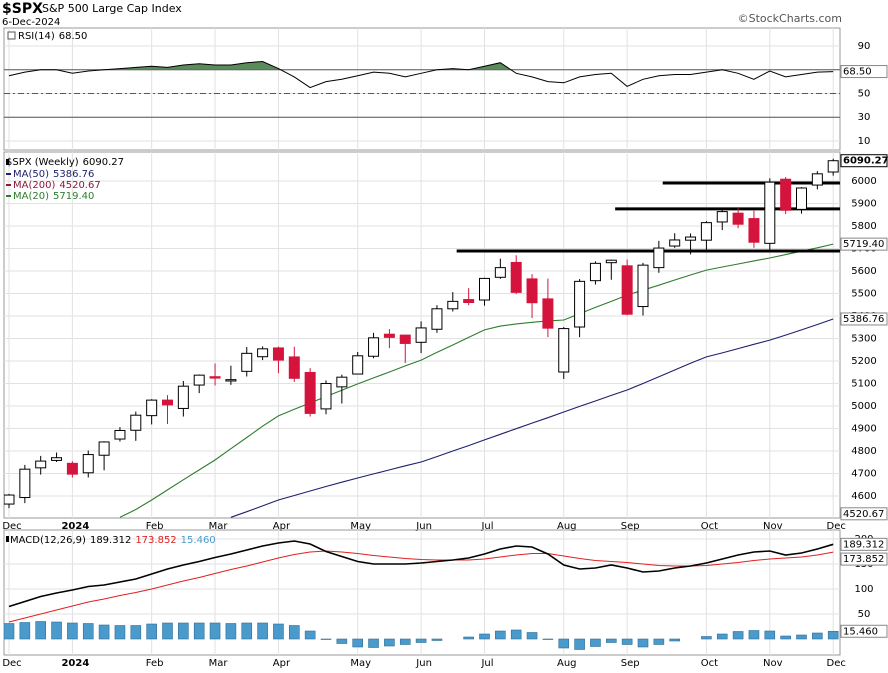 This screenshot has height=673, width=888. What do you see at coordinates (48, 540) in the screenshot?
I see `legend-part: MACD(12,26,9)` at bounding box center [48, 540].